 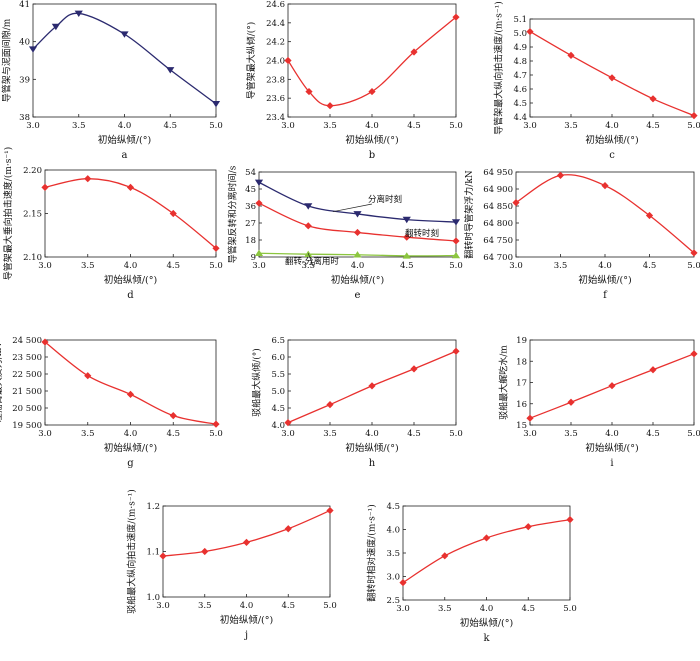 I want to click on y-tick-label: 3.5, so click(x=393, y=554).